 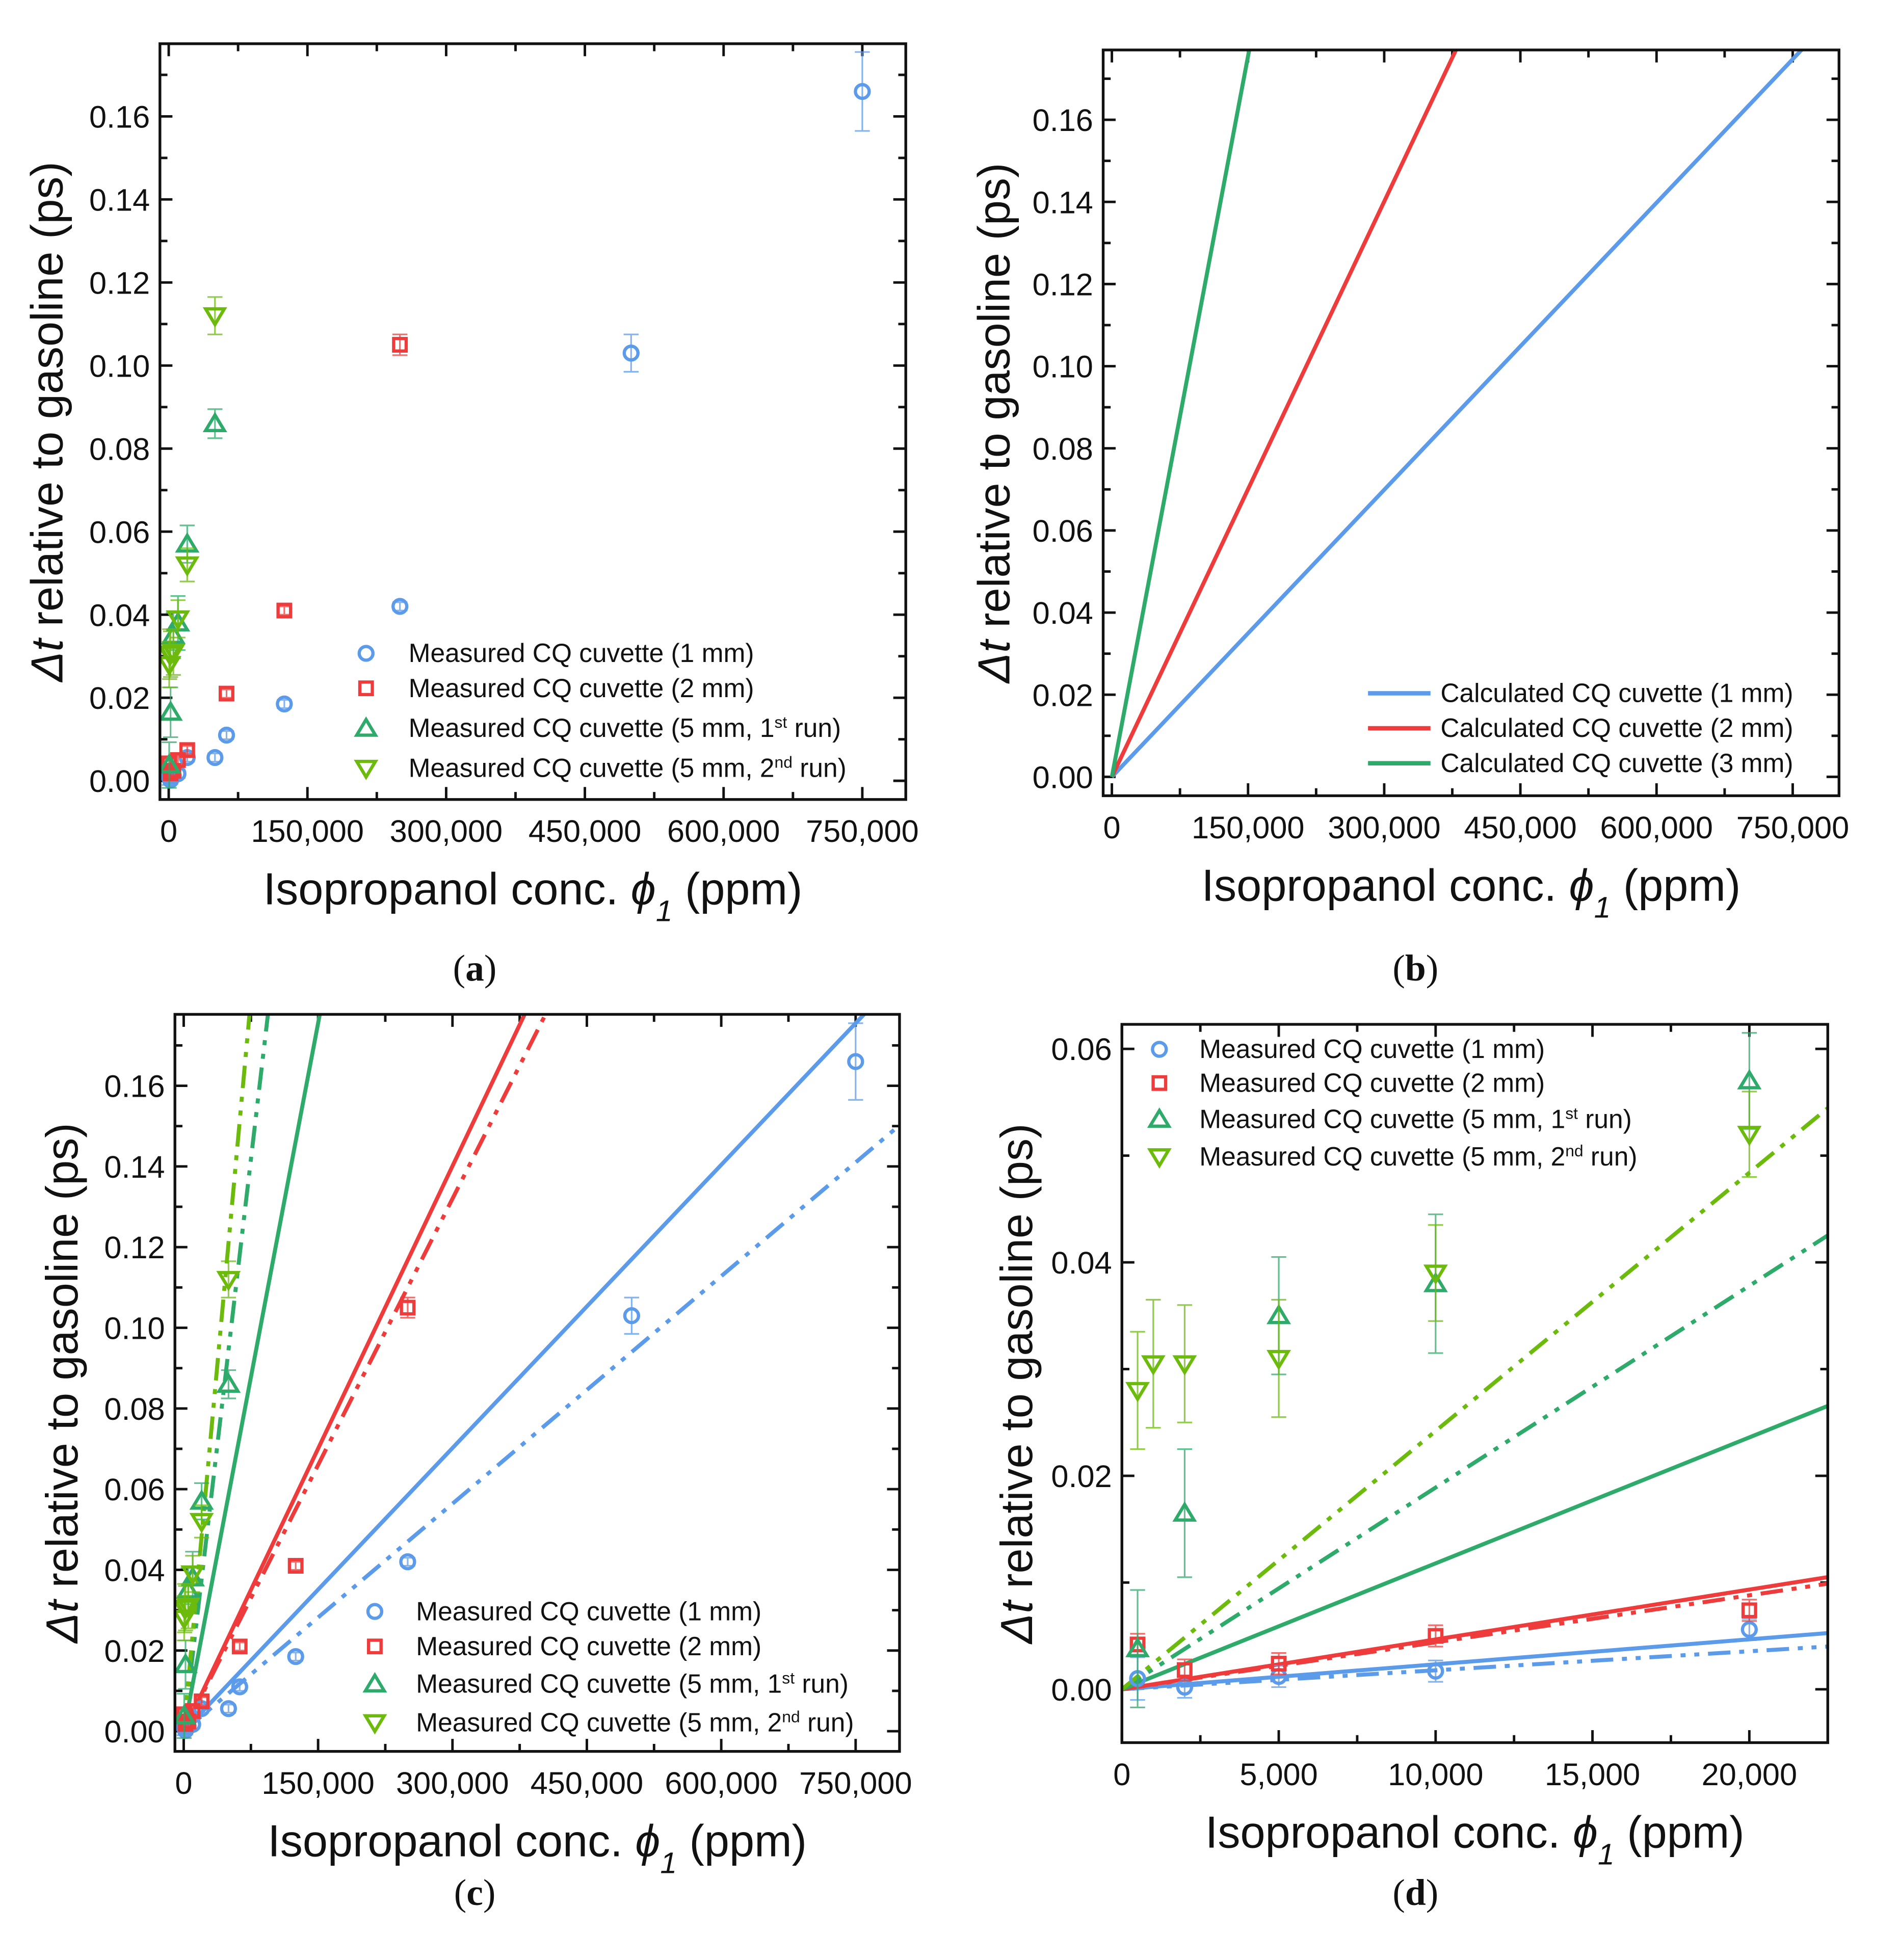 What do you see at coordinates (1063, 367) in the screenshot?
I see `y-tick-label: 0.10` at bounding box center [1063, 367].